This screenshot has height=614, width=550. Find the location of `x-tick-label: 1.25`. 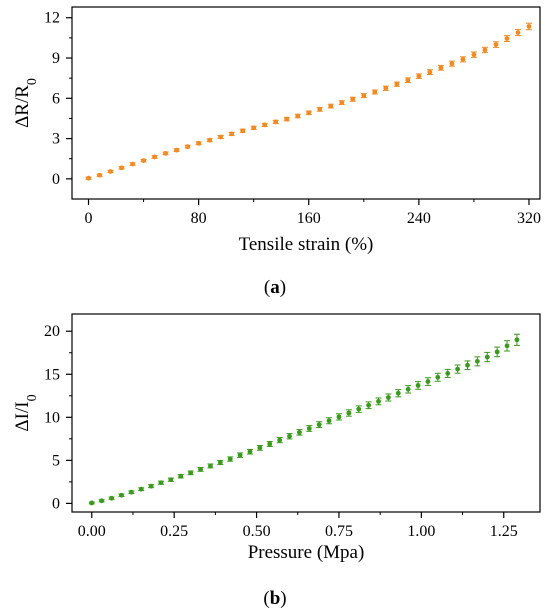

x-tick-label: 1.25 is located at coordinates (504, 531).